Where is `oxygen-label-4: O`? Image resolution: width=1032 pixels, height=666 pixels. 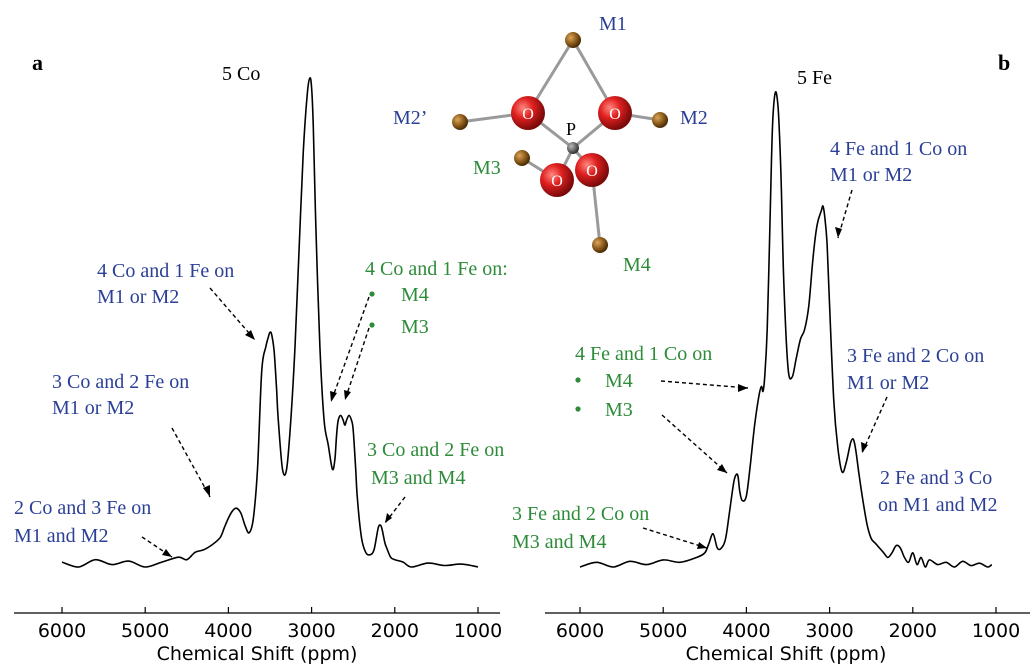 oxygen-label-4: O is located at coordinates (592, 171).